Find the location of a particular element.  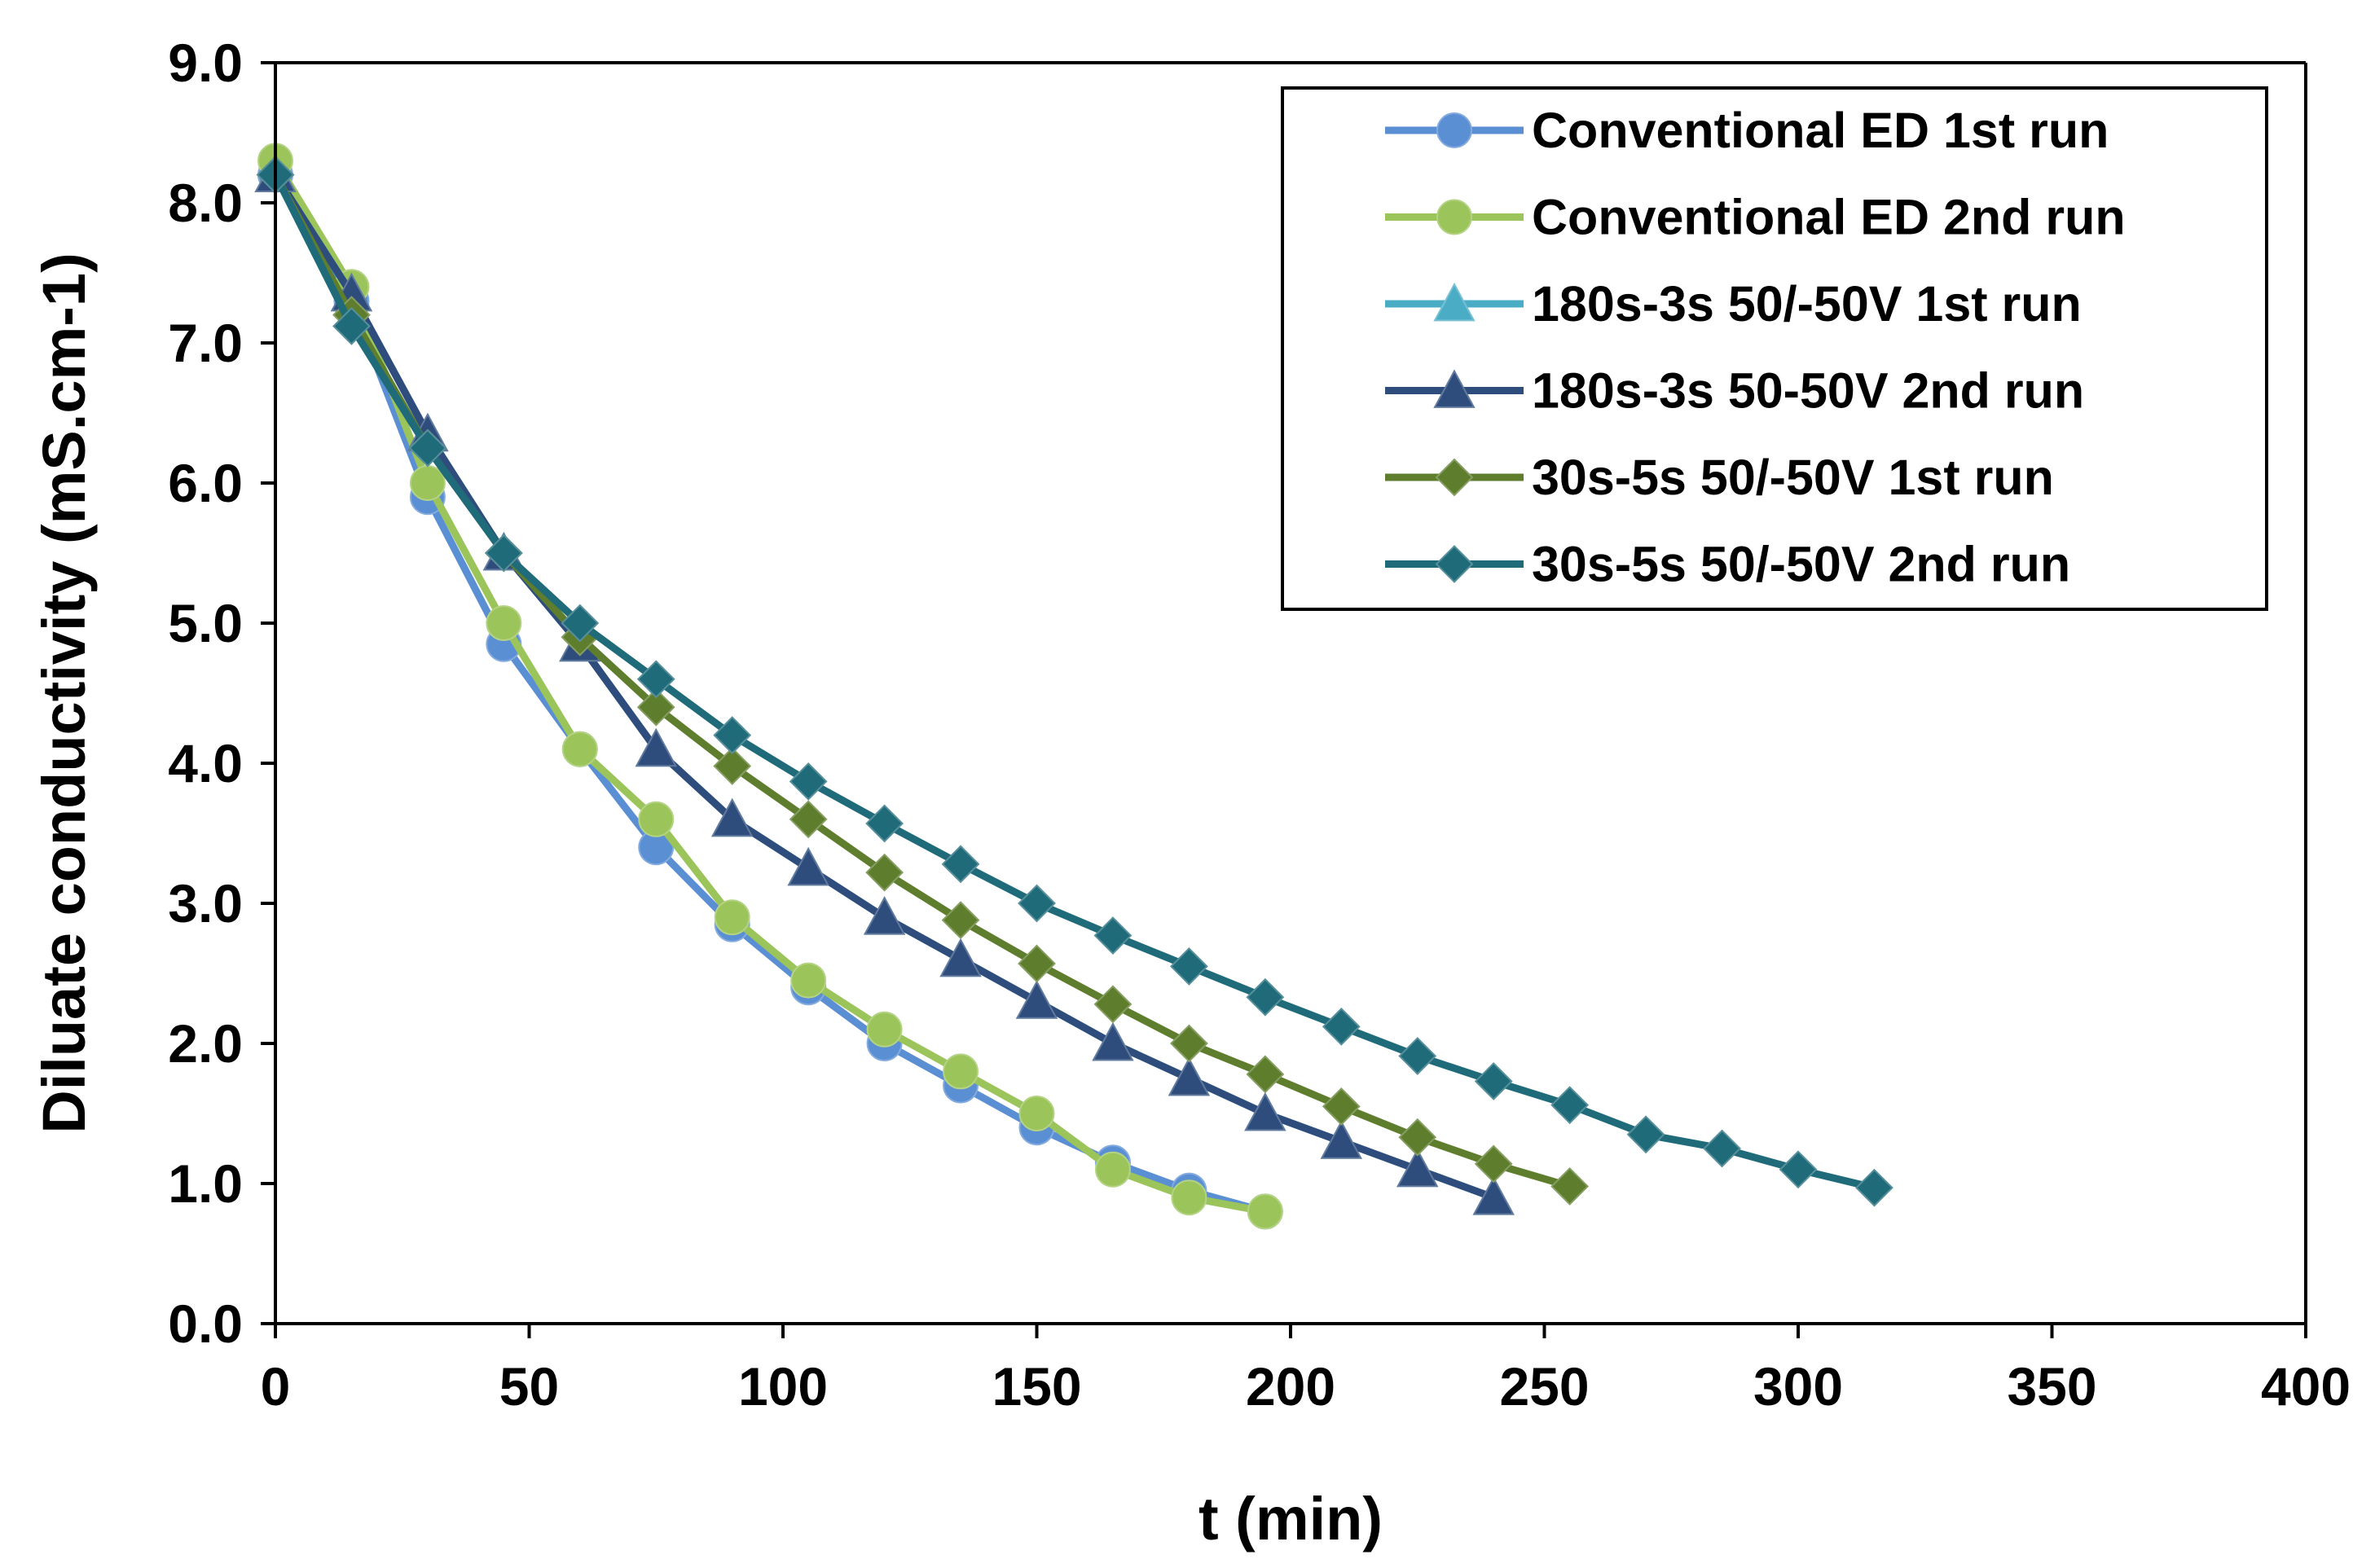

legend-item: Conventional ED 1st run is located at coordinates (1747, 130).